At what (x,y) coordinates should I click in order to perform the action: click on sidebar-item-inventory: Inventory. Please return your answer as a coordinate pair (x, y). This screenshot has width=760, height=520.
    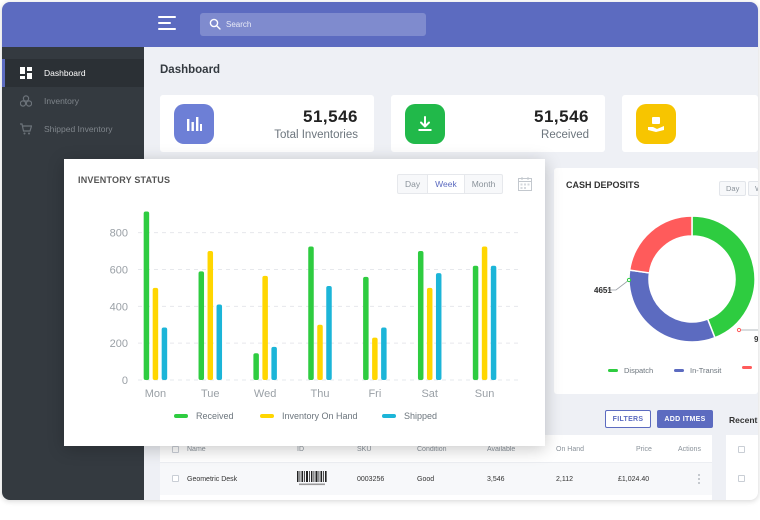
    Looking at the image, I should click on (73, 101).